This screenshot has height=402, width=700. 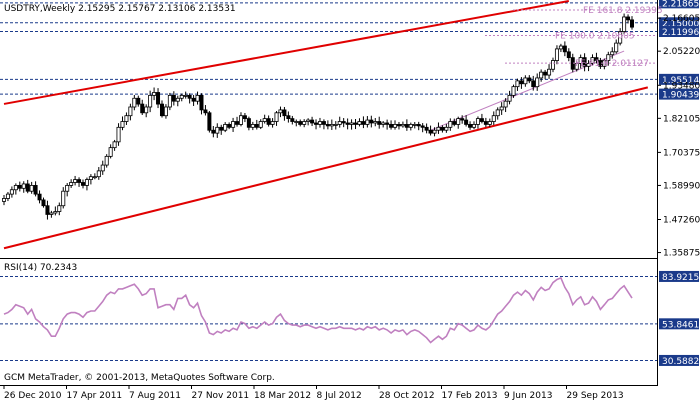 What do you see at coordinates (155, 396) in the screenshot?
I see `x-tick-label: 7 Aug 2011` at bounding box center [155, 396].